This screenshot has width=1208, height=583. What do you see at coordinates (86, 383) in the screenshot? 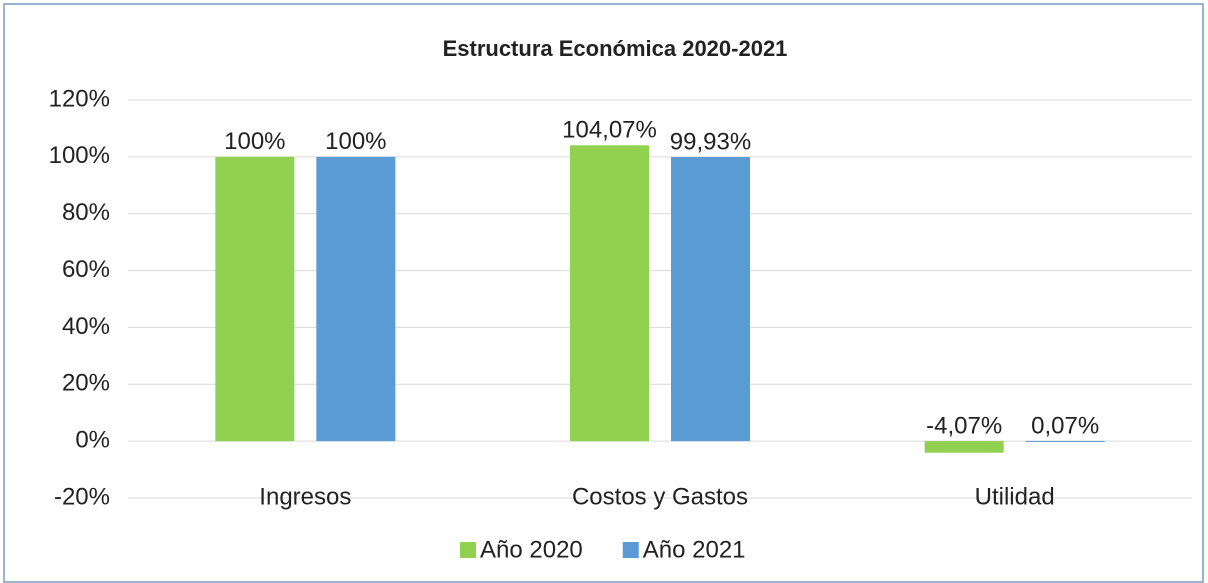
I see `y-tick-label: 20%` at bounding box center [86, 383].